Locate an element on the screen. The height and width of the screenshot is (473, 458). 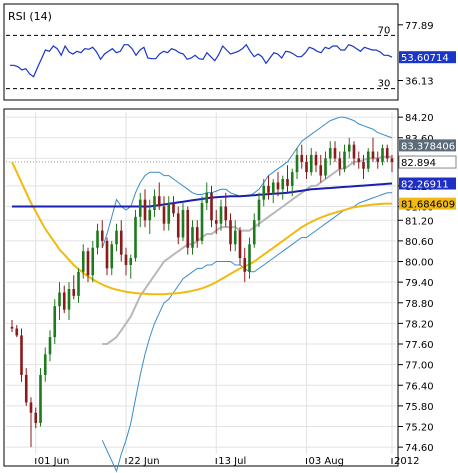
price-y-tick-label: 81.20 is located at coordinates (419, 221).